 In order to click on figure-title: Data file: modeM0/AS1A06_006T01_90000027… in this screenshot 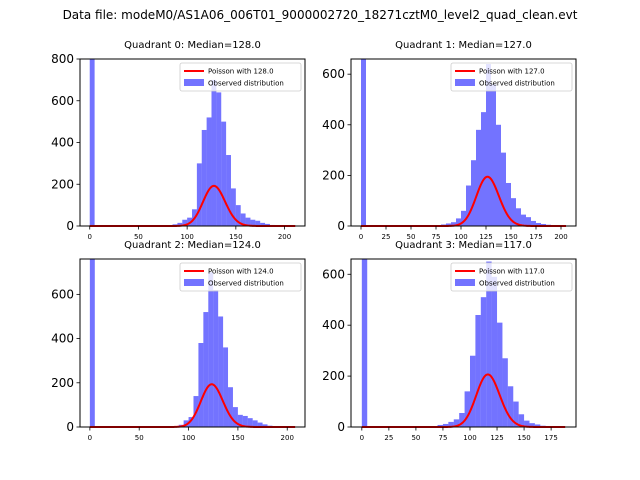, I will do `click(320, 15)`.